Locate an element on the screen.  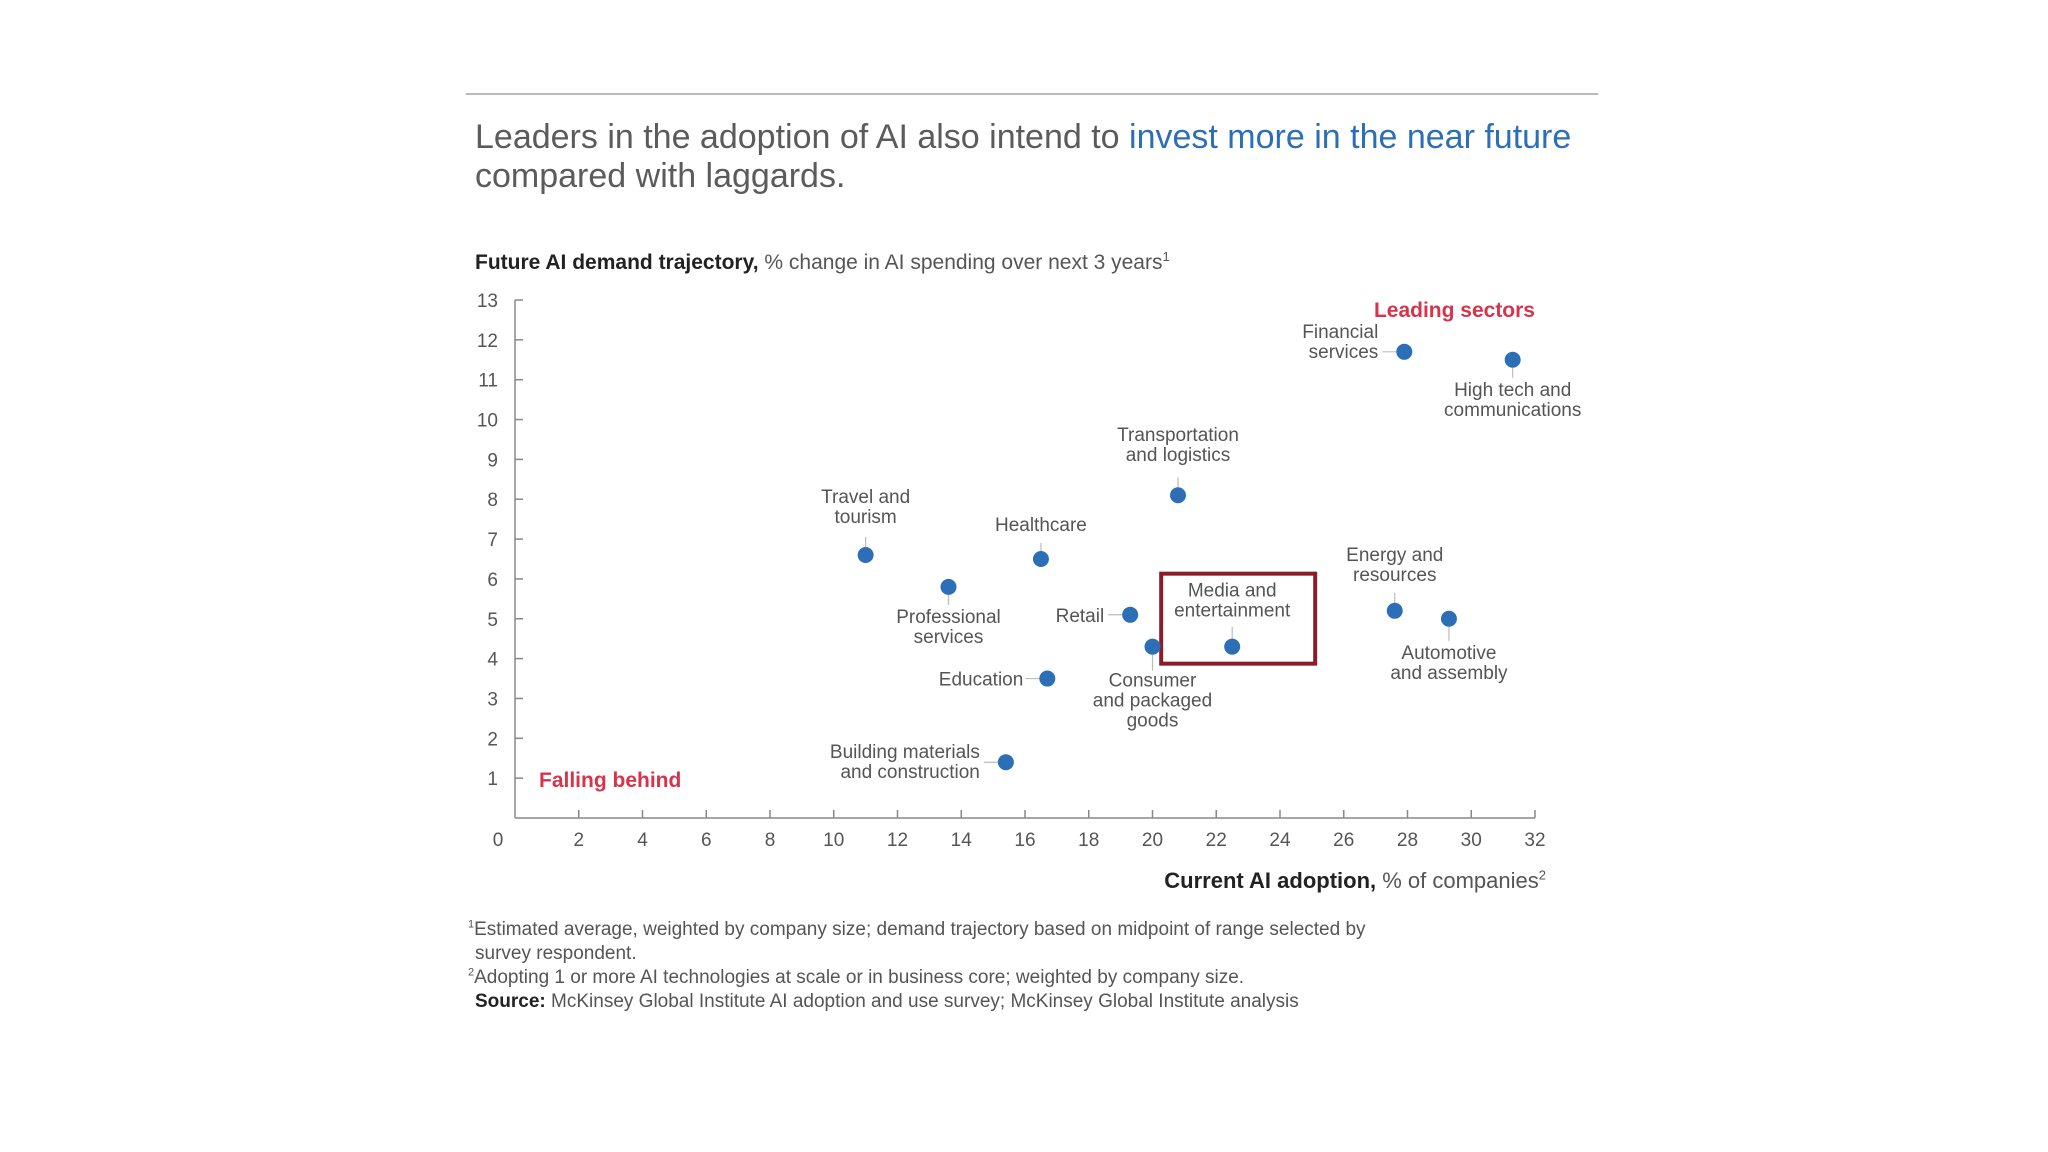
point-label: Transportation and logistics is located at coordinates (1178, 445).